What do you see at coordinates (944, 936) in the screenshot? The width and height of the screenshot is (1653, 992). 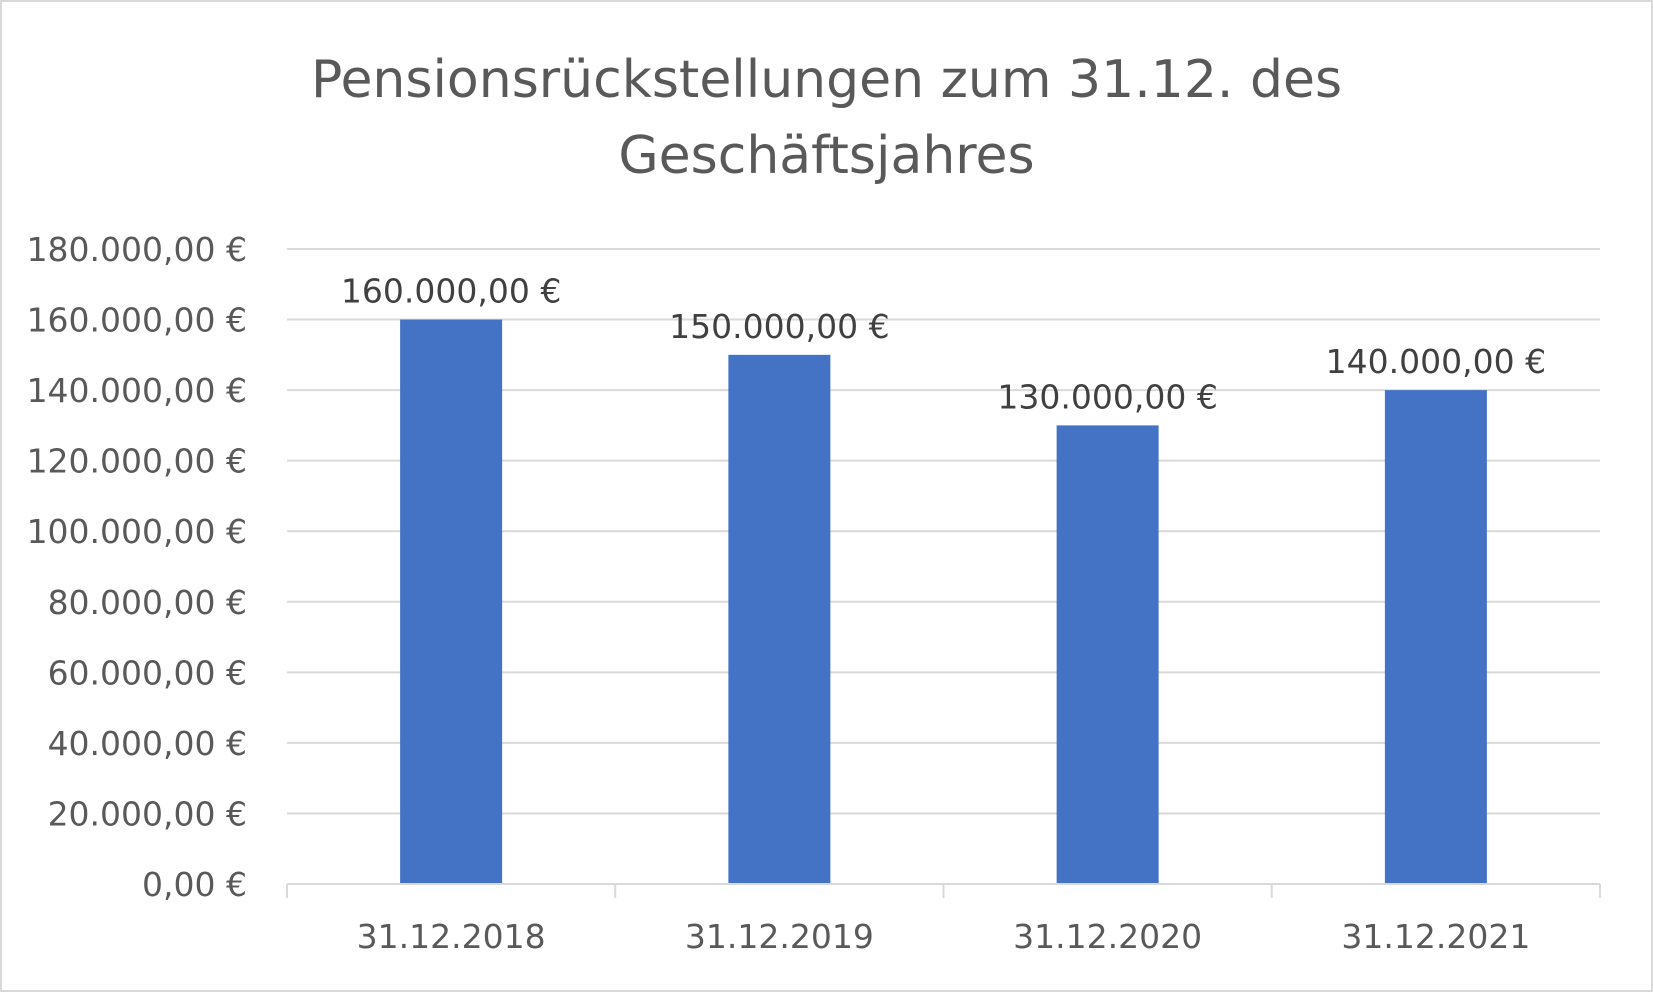 I see `x-axis-tick-labels: 31.12.2018 31.12.2019 31.12.2020 31.12.2021` at bounding box center [944, 936].